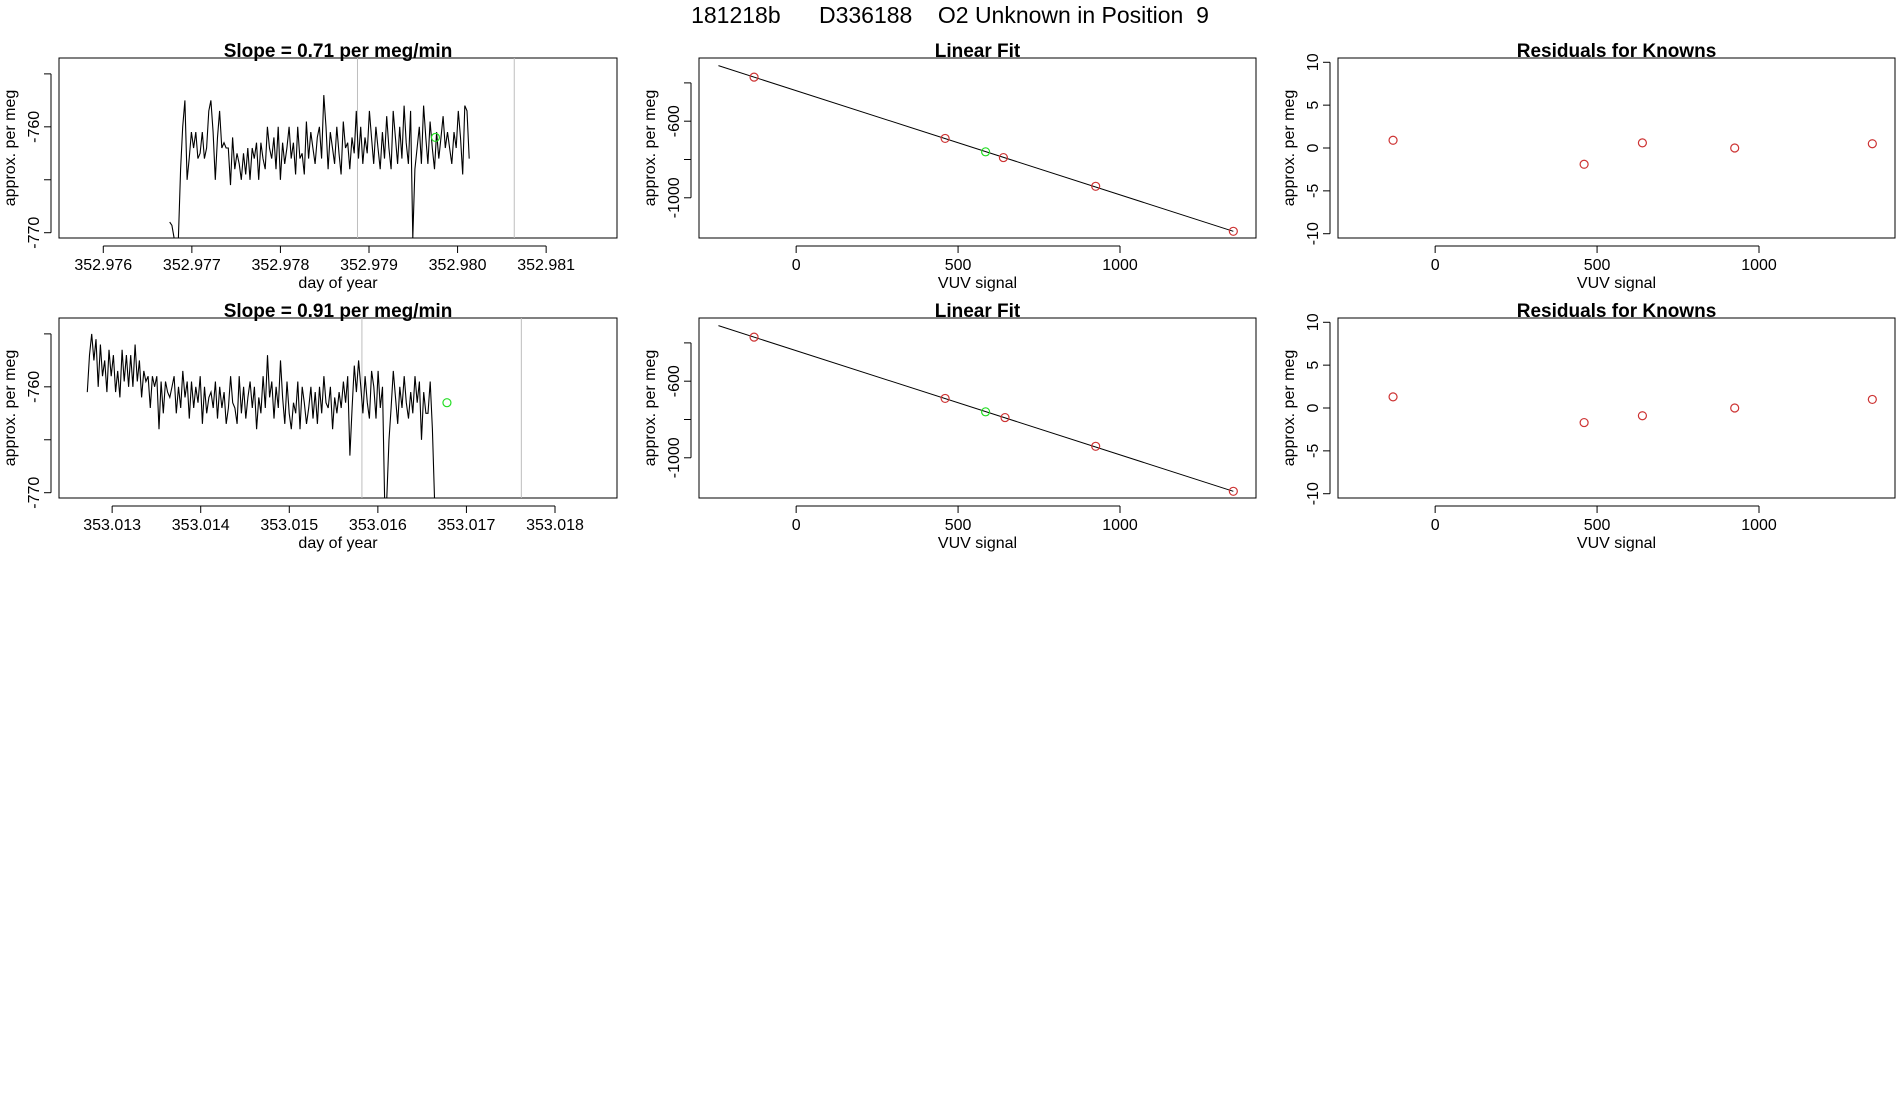 The height and width of the screenshot is (1100, 1900). I want to click on chart-title: Slope = 0.71 per meg/min, so click(338, 51).